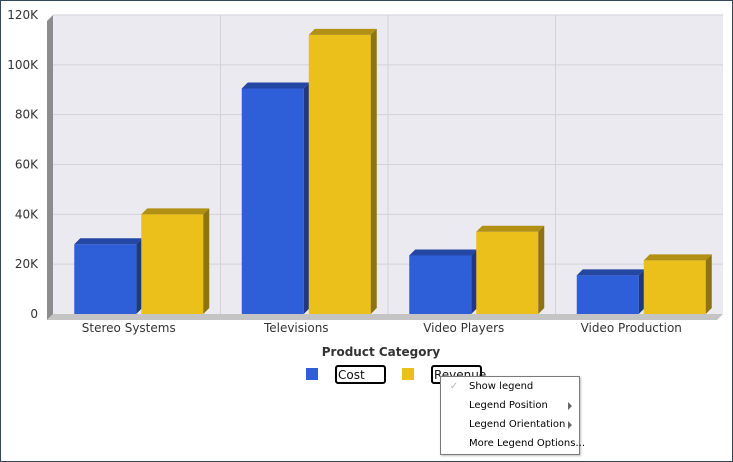  What do you see at coordinates (385, 317) in the screenshot?
I see `floor` at bounding box center [385, 317].